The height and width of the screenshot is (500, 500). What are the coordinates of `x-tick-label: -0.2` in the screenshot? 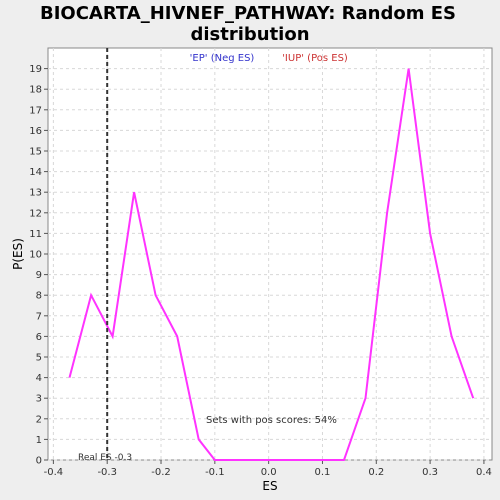 It's located at (161, 472).